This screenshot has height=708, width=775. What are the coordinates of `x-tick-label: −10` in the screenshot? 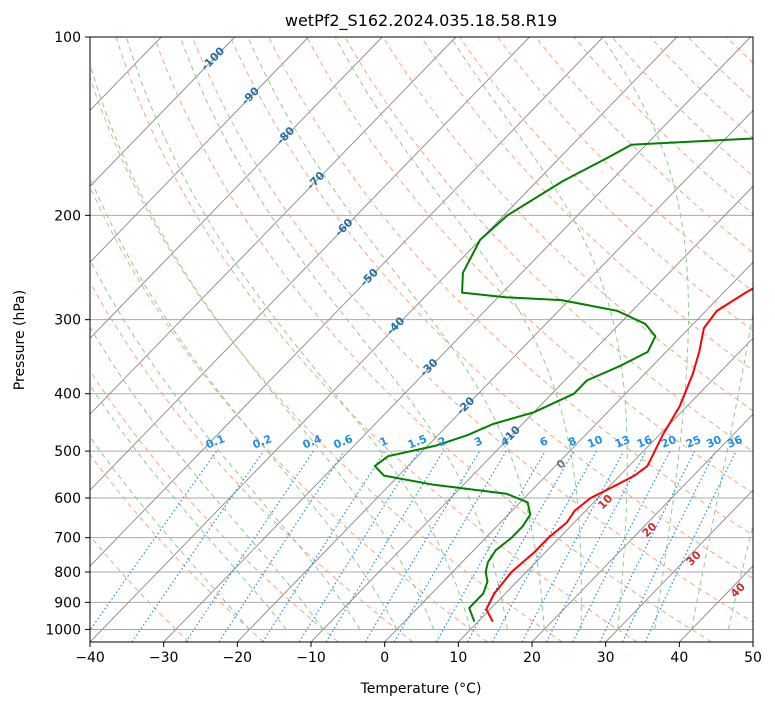 It's located at (311, 658).